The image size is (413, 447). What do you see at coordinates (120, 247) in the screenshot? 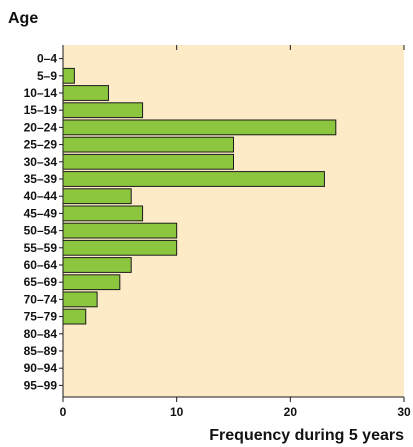
I see `bar-55–59` at bounding box center [120, 247].